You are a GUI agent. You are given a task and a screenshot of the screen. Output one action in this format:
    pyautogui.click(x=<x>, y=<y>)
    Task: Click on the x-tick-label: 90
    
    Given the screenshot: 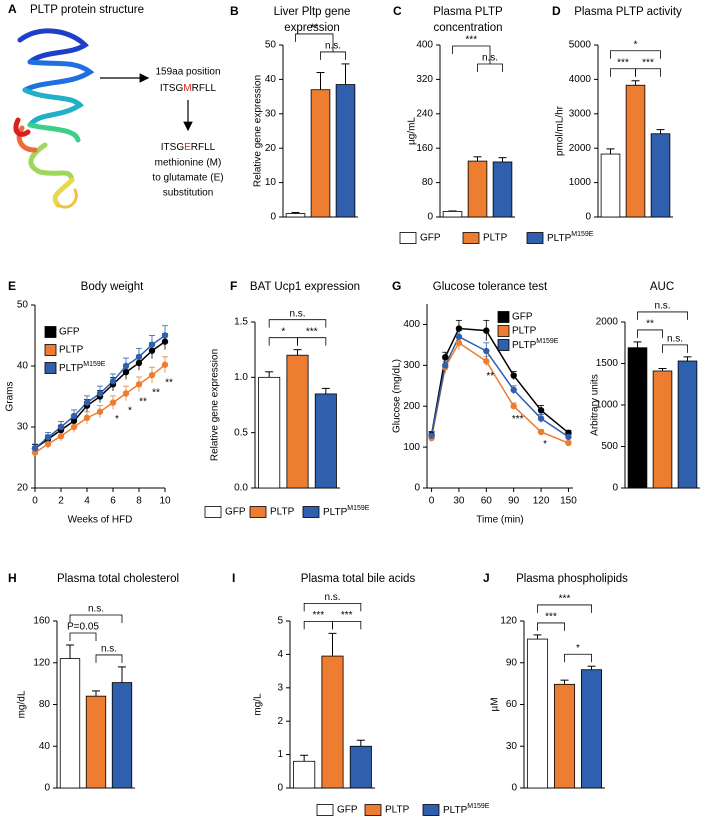 What is the action you would take?
    pyautogui.click(x=514, y=501)
    